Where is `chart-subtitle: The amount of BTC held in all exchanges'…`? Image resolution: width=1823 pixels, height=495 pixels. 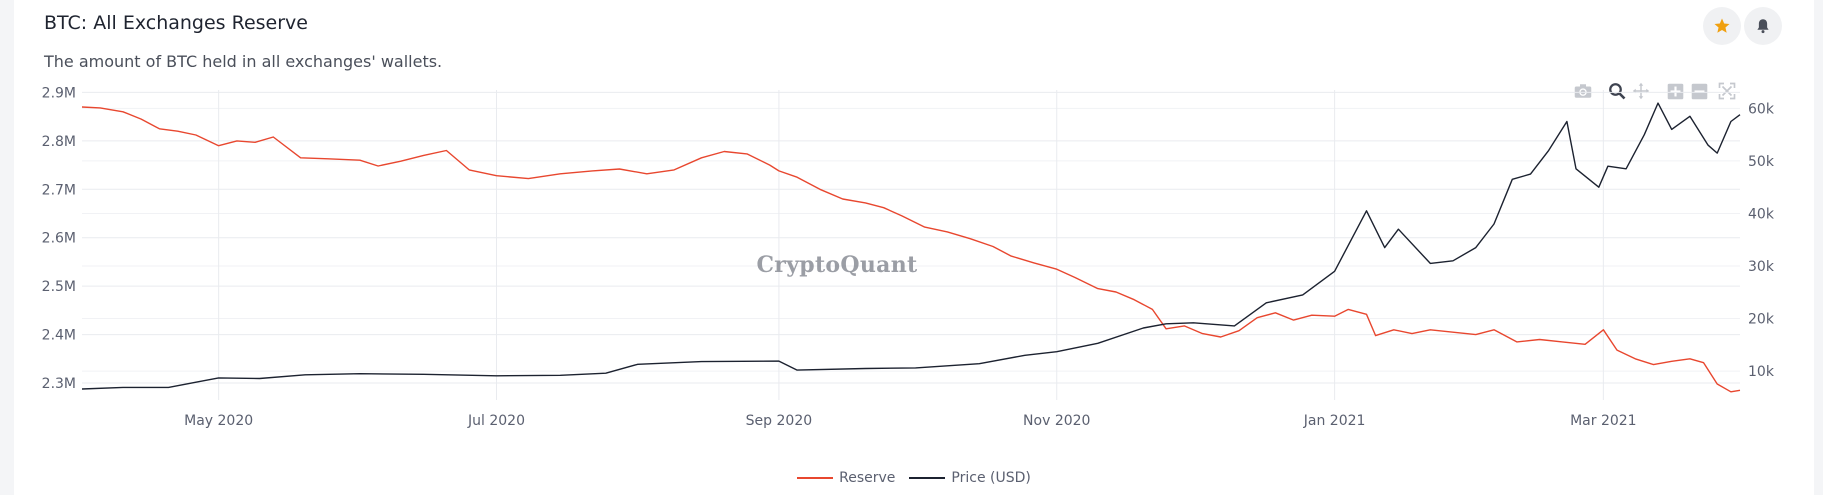 chart-subtitle: The amount of BTC held in all exchanges'… is located at coordinates (243, 61).